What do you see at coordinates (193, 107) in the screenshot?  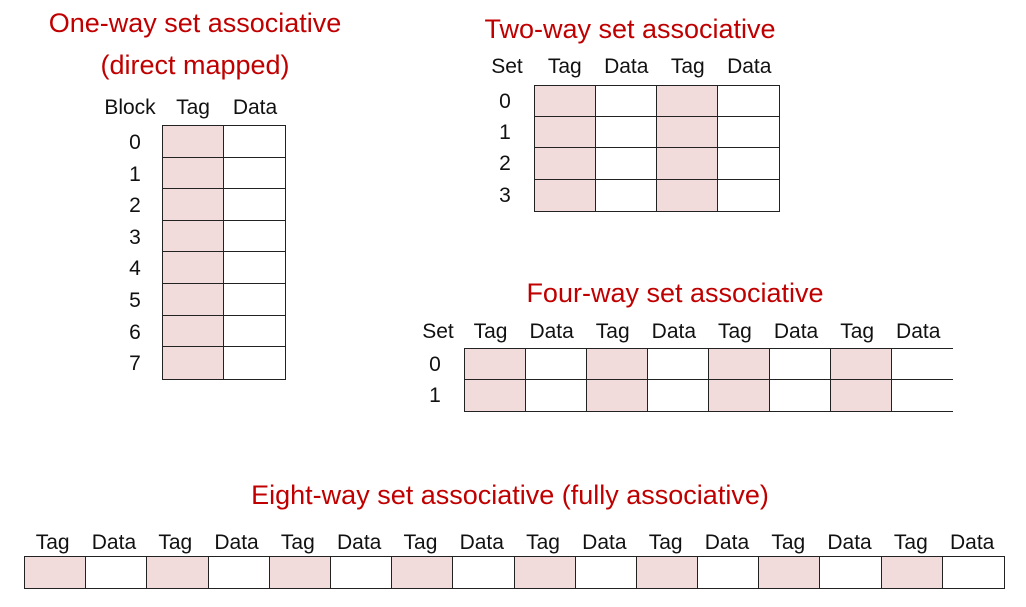 I see `one-way-tag-header: Tag` at bounding box center [193, 107].